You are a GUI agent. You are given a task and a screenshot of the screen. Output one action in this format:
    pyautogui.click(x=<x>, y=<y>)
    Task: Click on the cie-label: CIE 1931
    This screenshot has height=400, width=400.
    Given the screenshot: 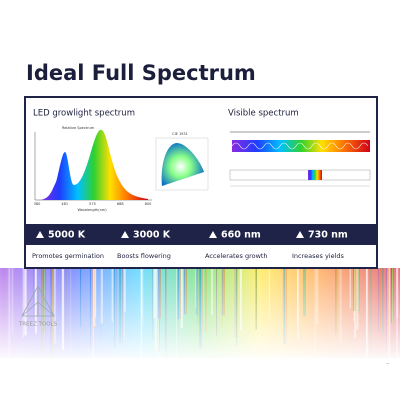 What is the action you would take?
    pyautogui.click(x=180, y=134)
    